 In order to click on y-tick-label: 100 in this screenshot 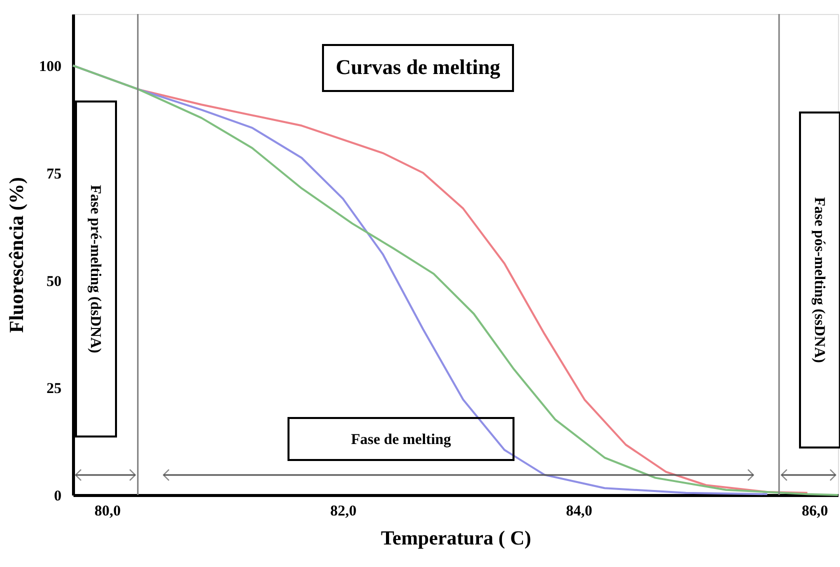, I will do `click(50, 67)`.